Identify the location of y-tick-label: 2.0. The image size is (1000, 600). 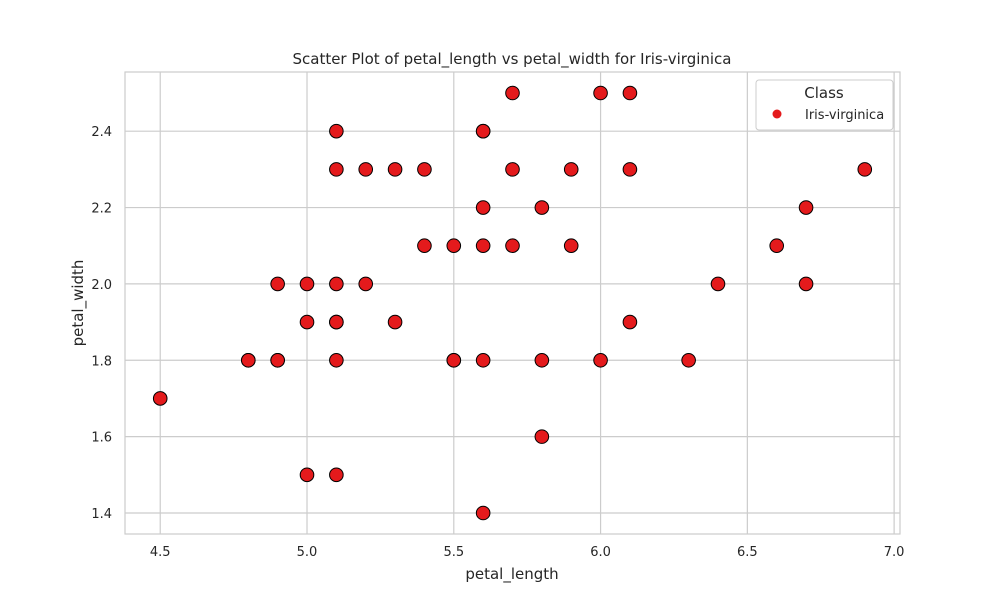
(101, 285).